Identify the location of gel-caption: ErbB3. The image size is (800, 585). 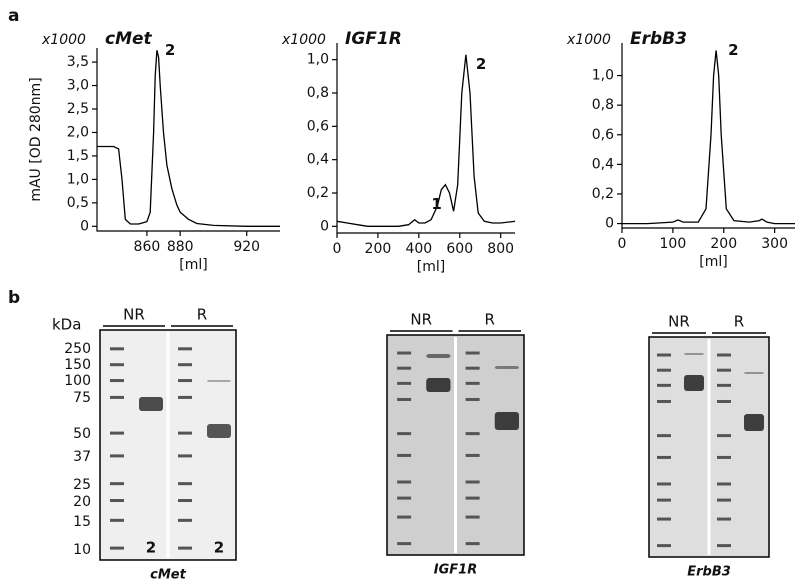
(709, 572).